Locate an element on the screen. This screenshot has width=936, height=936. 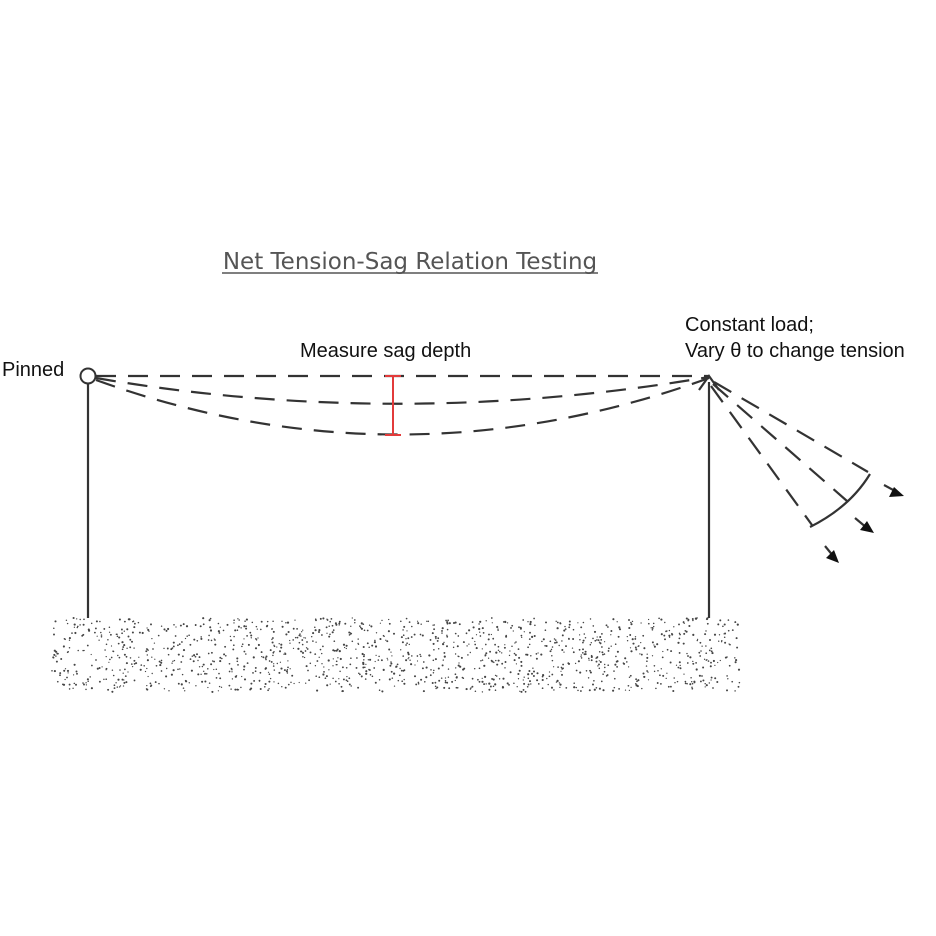
measure-sag-label: Measure sag depth is located at coordinates (385, 351).